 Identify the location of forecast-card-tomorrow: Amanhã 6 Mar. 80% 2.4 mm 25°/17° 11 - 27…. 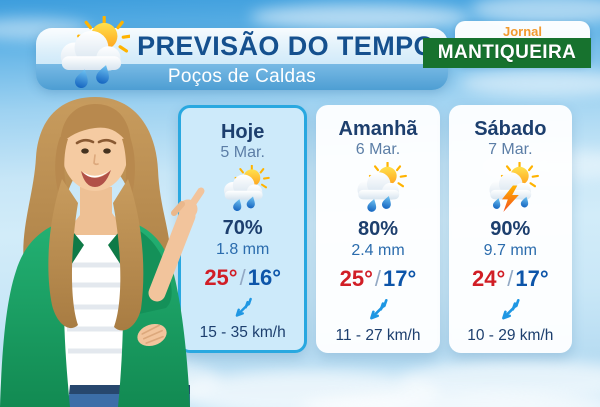
(378, 229).